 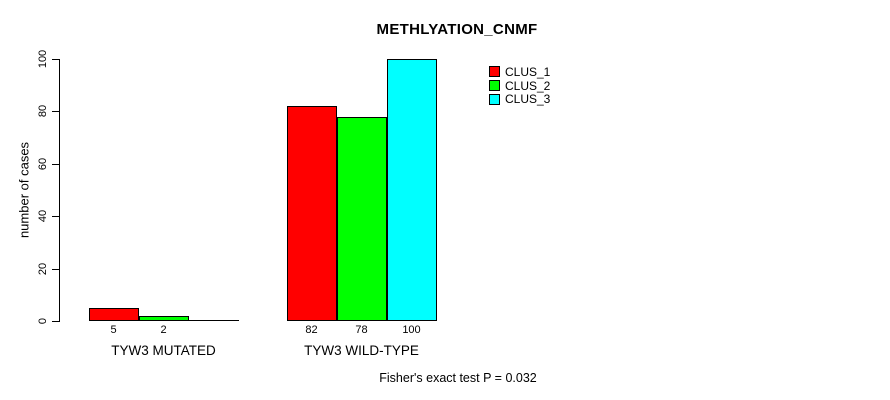 I want to click on legend-label: CLUS_1, so click(x=528, y=71).